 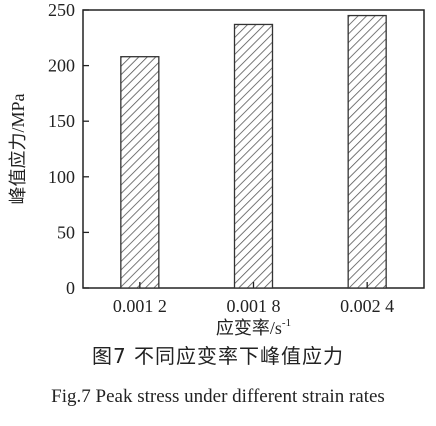 I want to click on x-axis-ticks: 0.001 2 0.001 8 0.002 4, so click(x=253, y=299).